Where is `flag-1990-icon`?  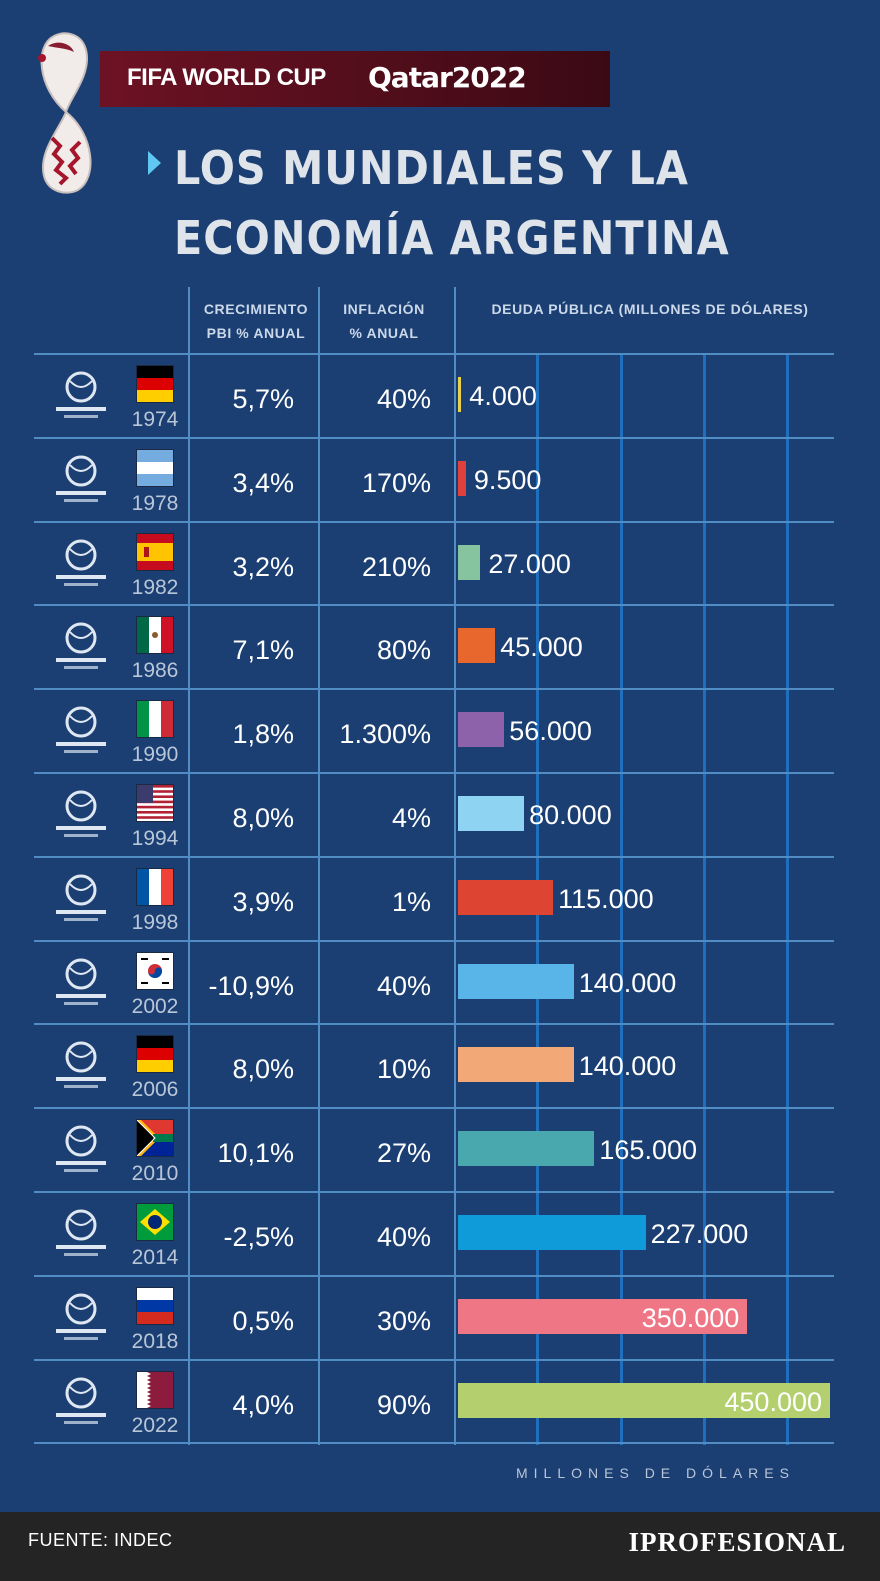 flag-1990-icon is located at coordinates (155, 719).